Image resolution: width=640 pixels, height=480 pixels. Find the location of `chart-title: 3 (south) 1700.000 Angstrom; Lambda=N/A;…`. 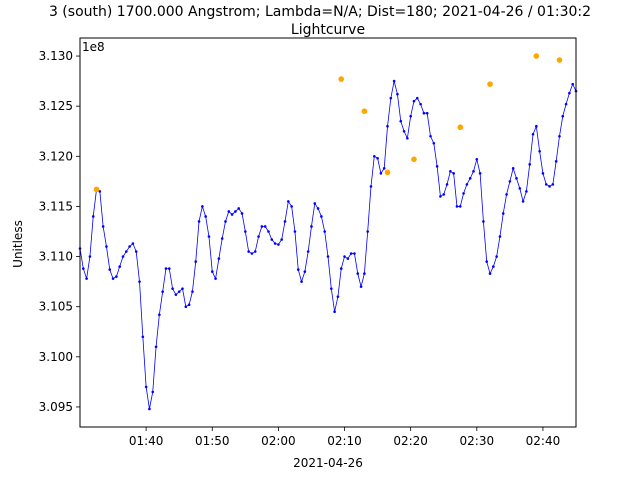

chart-title: 3 (south) 1700.000 Angstrom; Lambda=N/A;… is located at coordinates (320, 12).